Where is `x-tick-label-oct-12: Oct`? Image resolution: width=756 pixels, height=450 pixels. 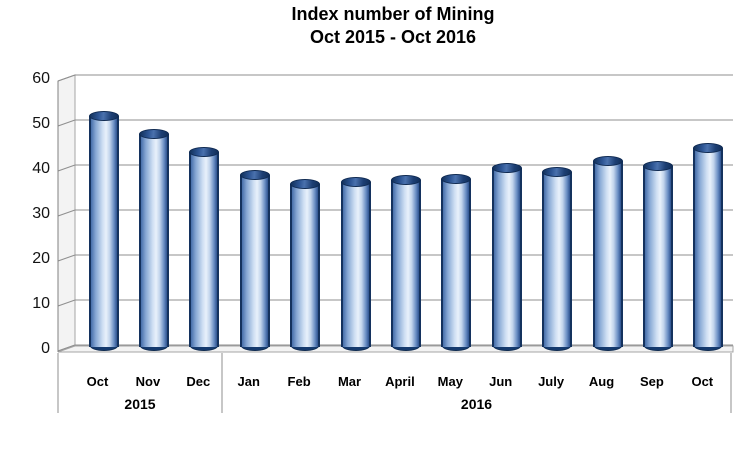
x-tick-label-oct-12: Oct is located at coordinates (702, 381).